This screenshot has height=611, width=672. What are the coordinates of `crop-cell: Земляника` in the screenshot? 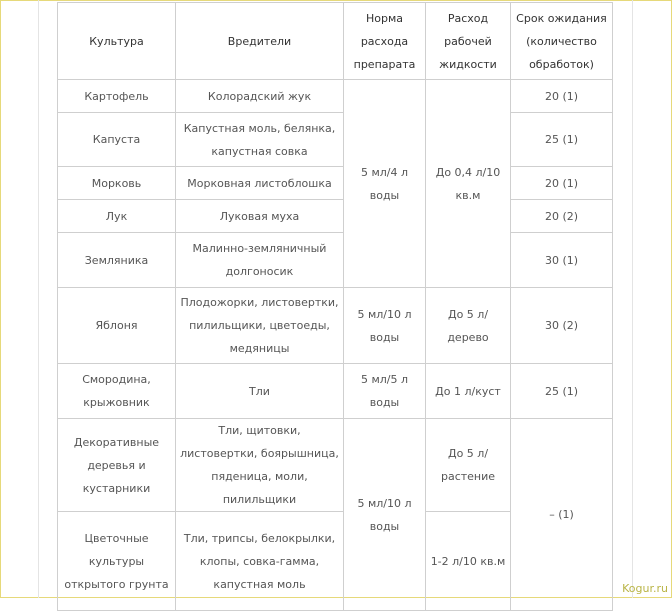 It's located at (116, 260).